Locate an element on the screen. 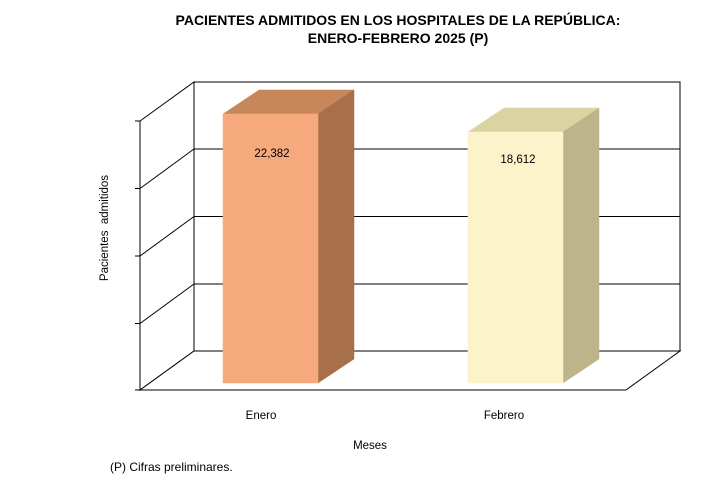 The width and height of the screenshot is (709, 483). category-label-febrero: Febrero is located at coordinates (504, 416).